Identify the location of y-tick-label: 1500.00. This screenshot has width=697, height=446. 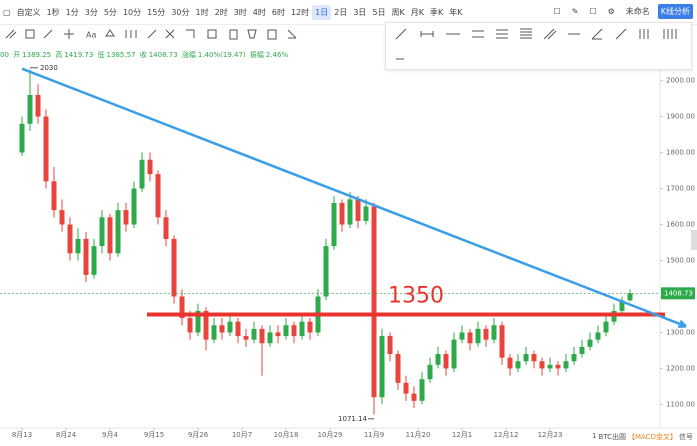
(680, 260).